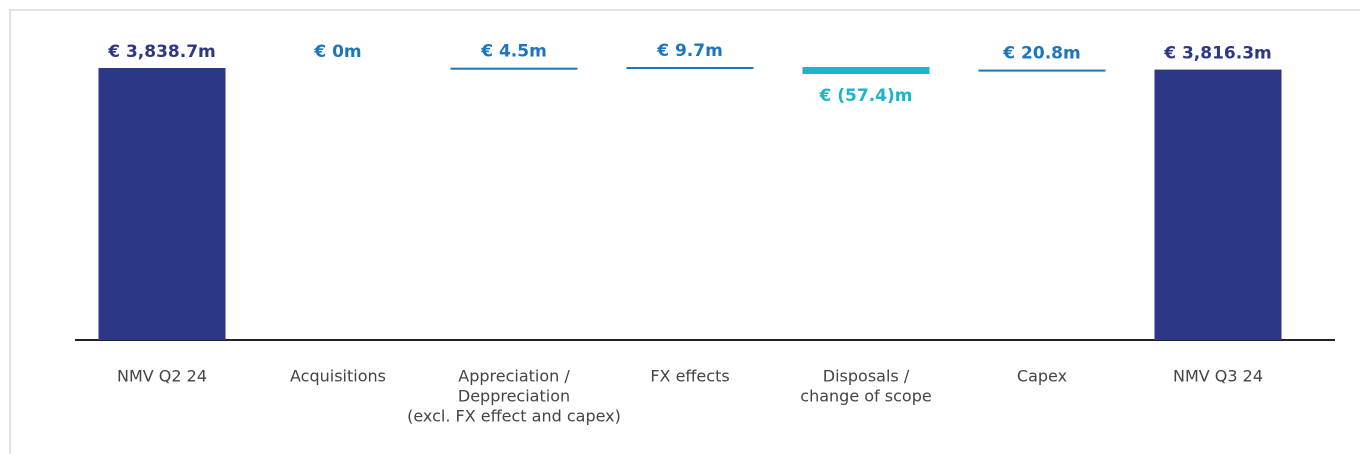 This screenshot has height=454, width=1360. What do you see at coordinates (513, 52) in the screenshot?
I see `value-label: € 4.5m` at bounding box center [513, 52].